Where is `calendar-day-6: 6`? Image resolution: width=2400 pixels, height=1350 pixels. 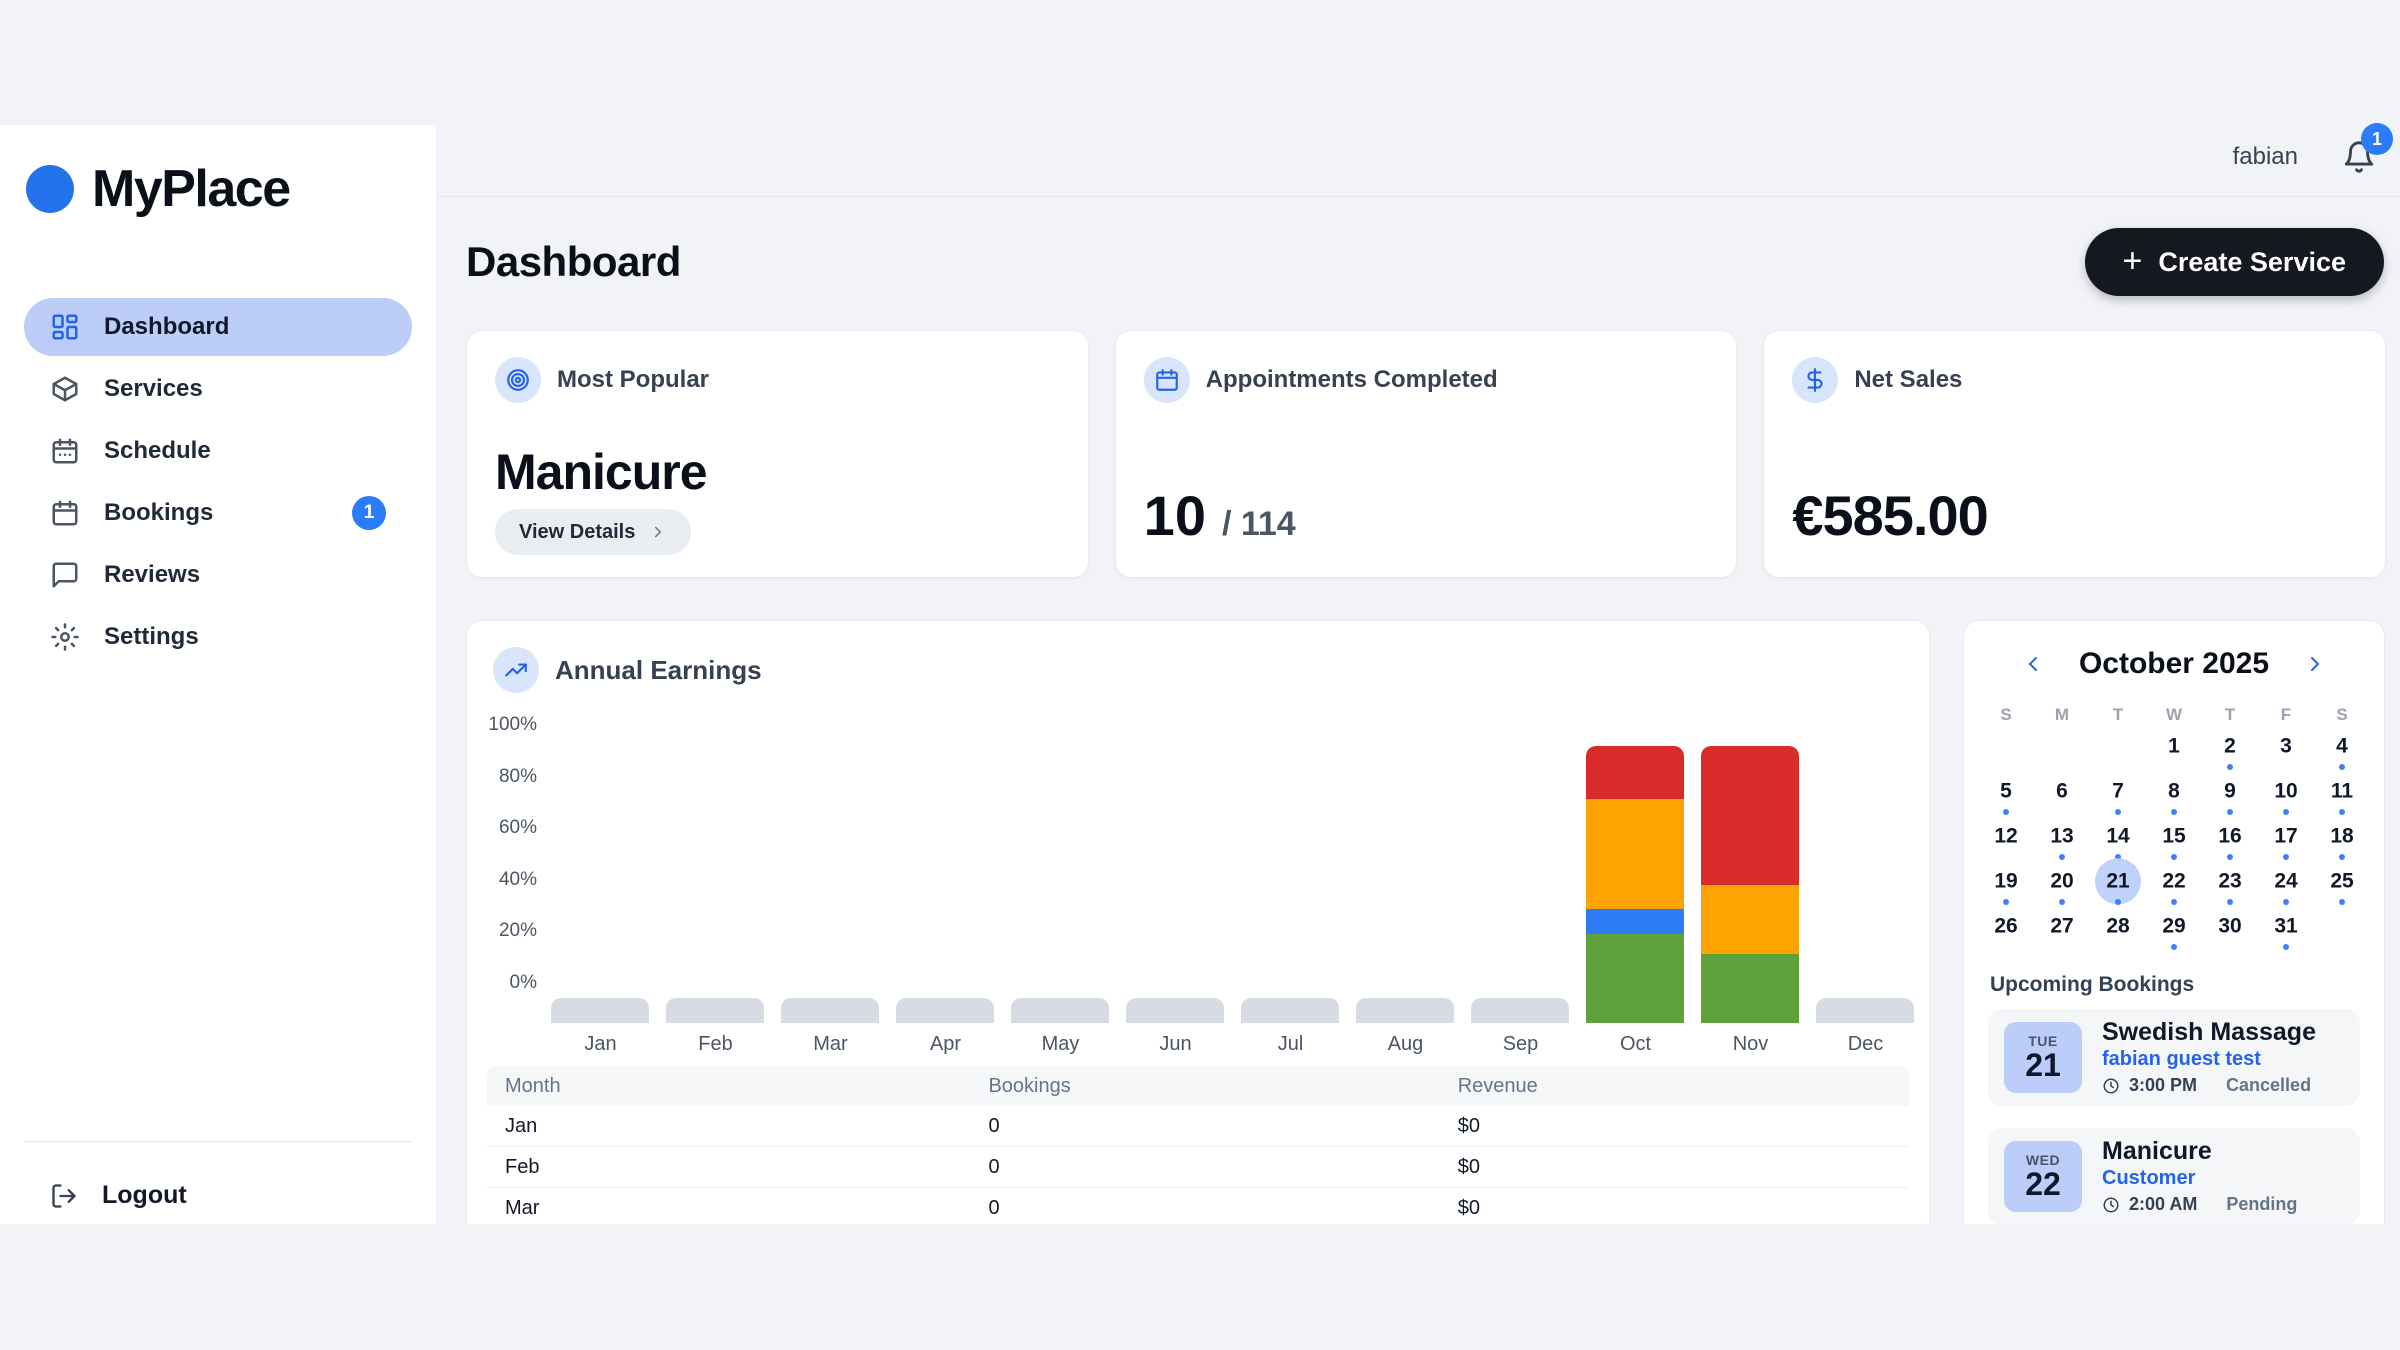 calendar-day-6: 6 is located at coordinates (2062, 794).